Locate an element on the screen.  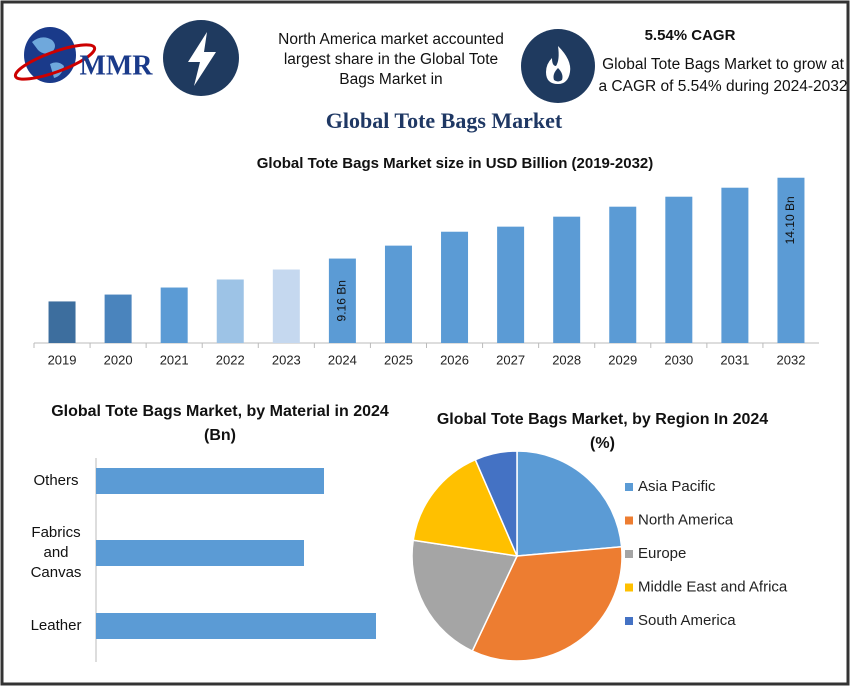
x-tick-label: 2028 is located at coordinates (566, 359).